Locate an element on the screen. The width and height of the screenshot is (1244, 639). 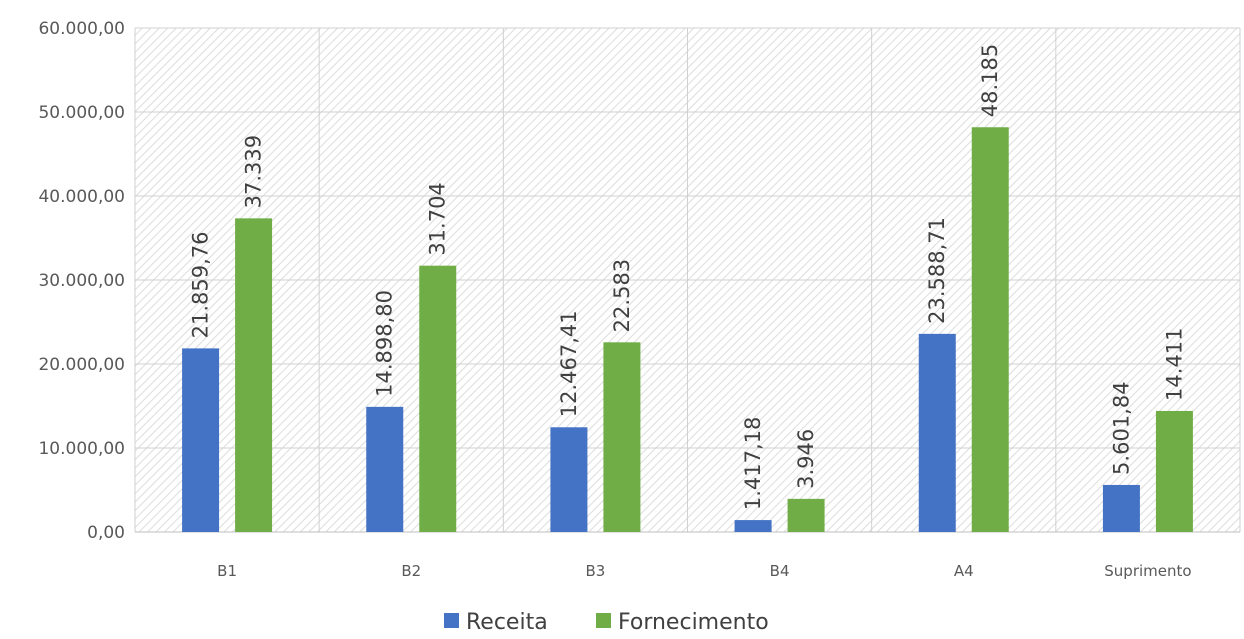
y-tick-label: 30.000,00 is located at coordinates (81, 281).